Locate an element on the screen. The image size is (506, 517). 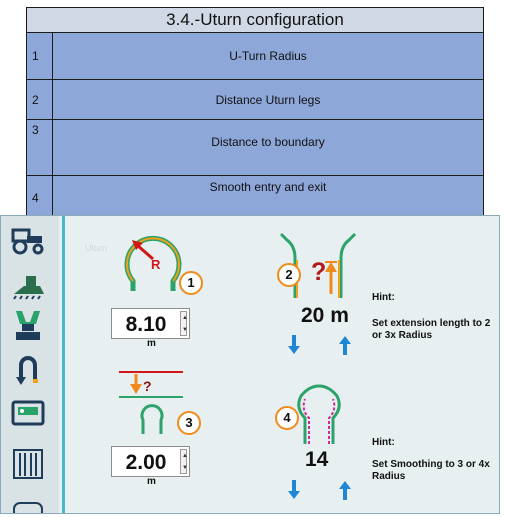
boundary-distance-diagram is located at coordinates (151, 402).